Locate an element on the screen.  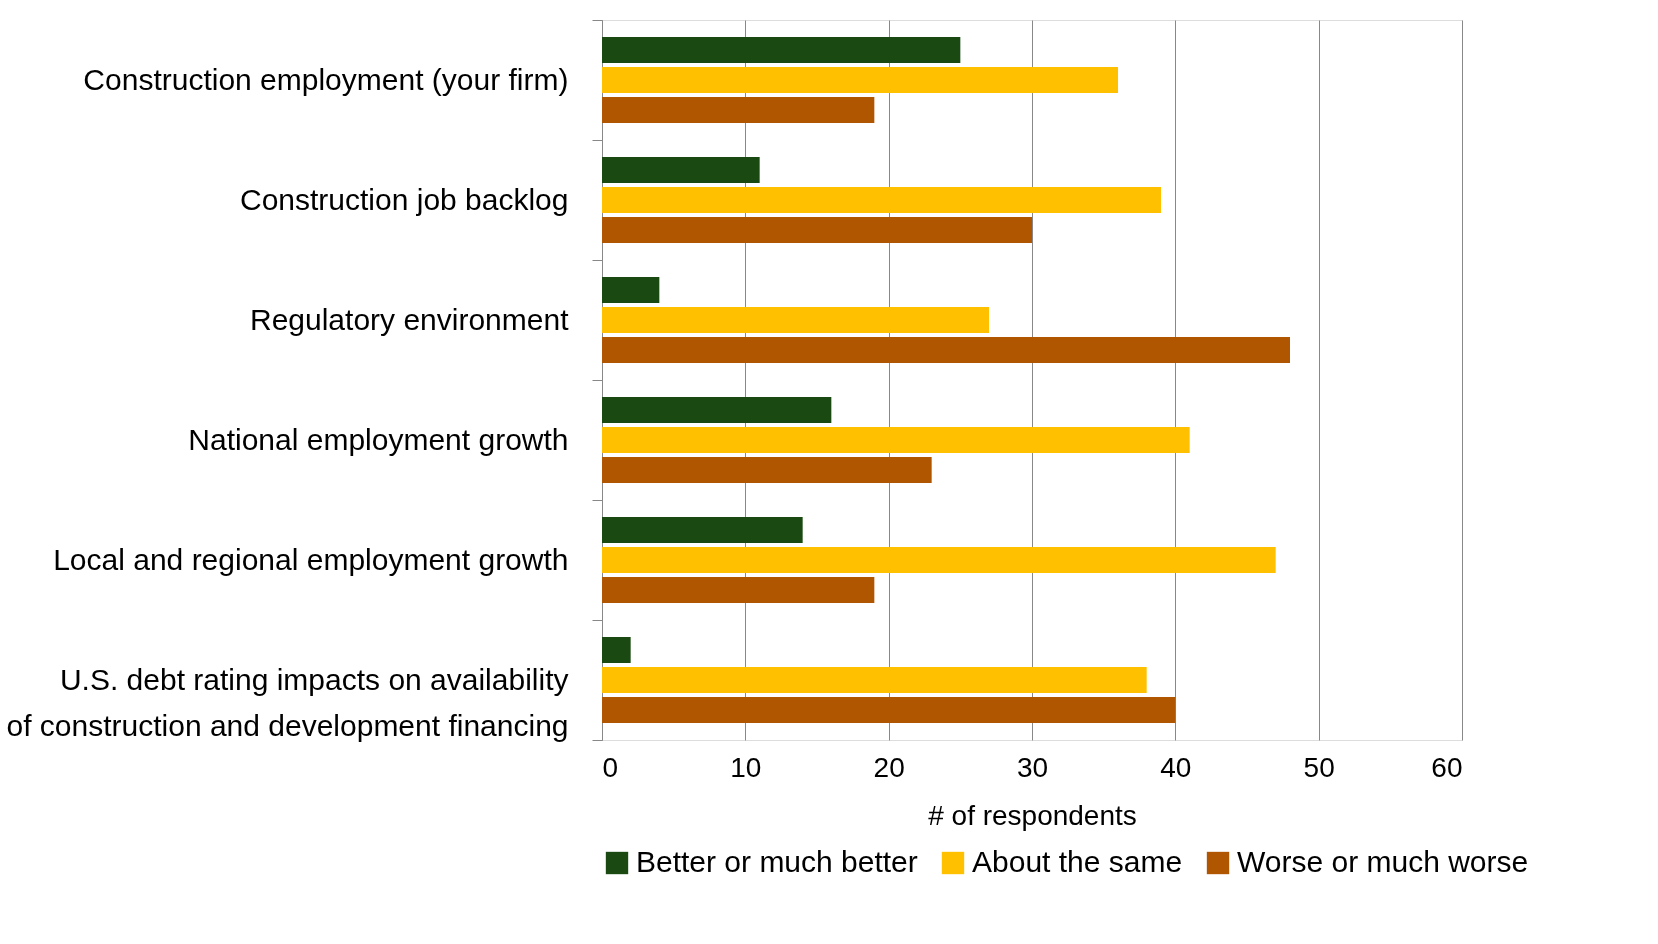
legend-label: Better or much better is located at coordinates (777, 861).